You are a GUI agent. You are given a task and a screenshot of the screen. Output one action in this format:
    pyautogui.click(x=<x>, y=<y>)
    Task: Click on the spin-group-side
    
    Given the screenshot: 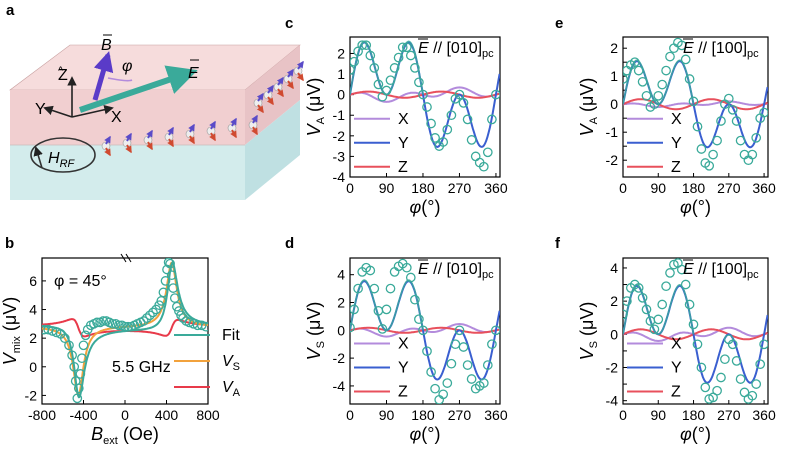 What is the action you would take?
    pyautogui.click(x=278, y=87)
    